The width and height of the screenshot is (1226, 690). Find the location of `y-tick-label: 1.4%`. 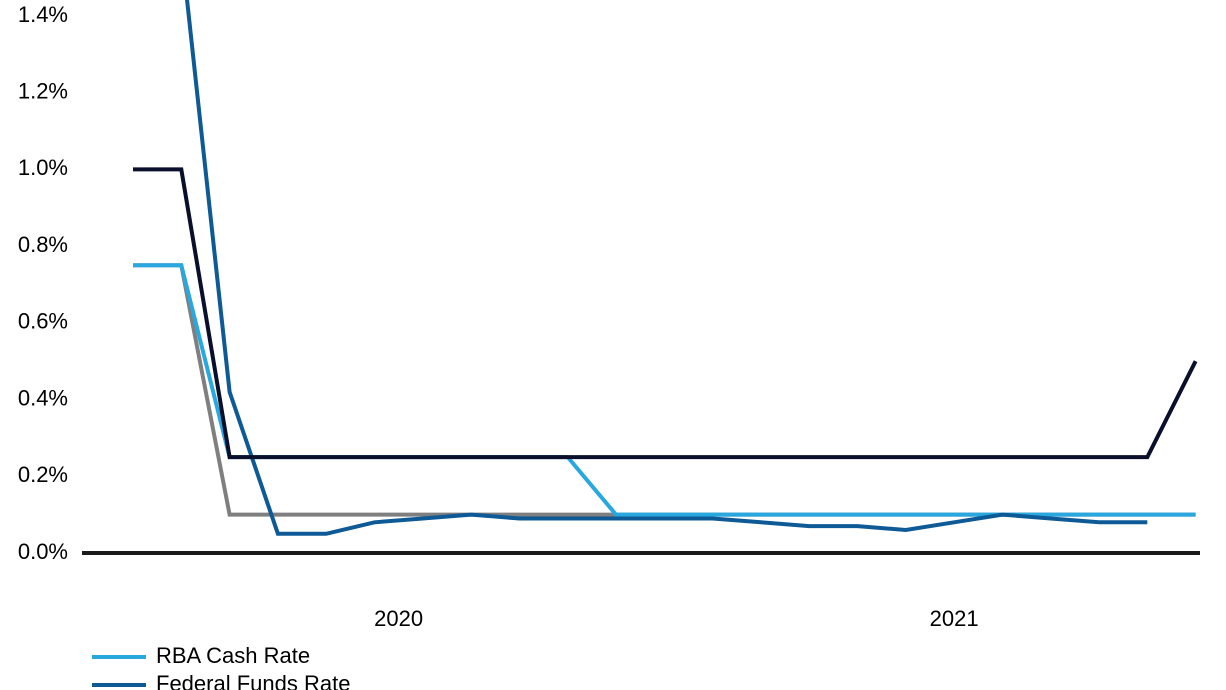

y-tick-label: 1.4% is located at coordinates (43, 14).